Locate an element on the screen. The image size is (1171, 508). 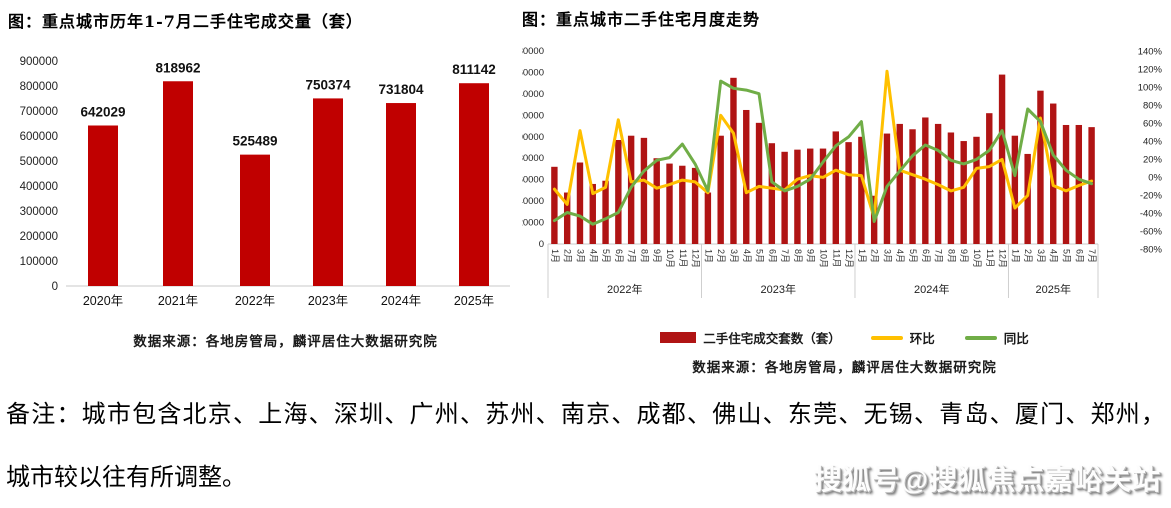
right-axis-tick: 20% is located at coordinates (1153, 159).